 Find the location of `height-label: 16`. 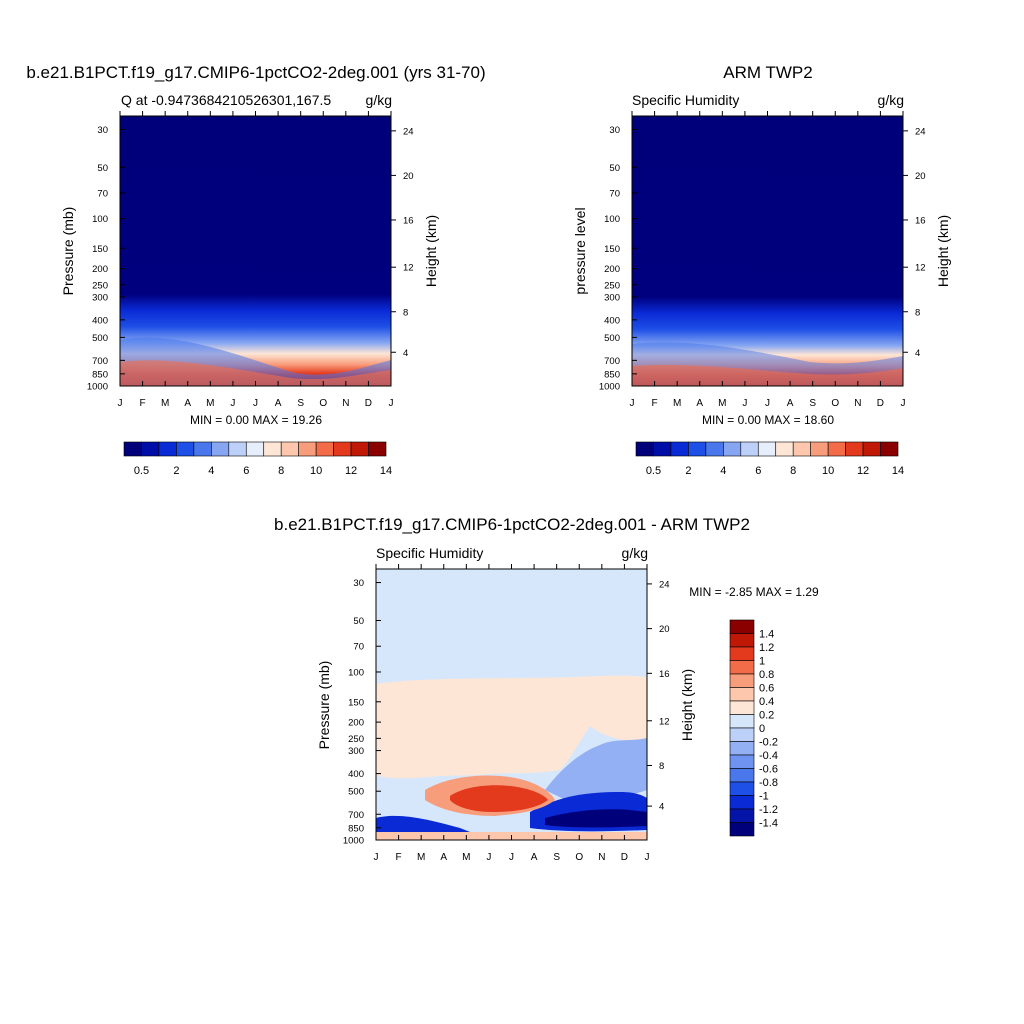

height-label: 16 is located at coordinates (920, 220).